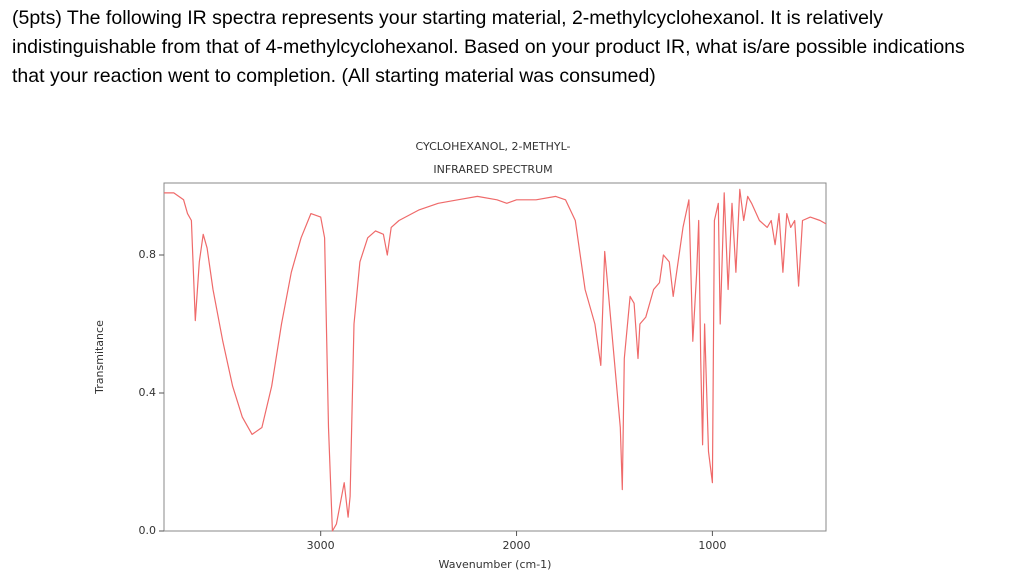 This screenshot has height=574, width=1024. What do you see at coordinates (99, 357) in the screenshot?
I see `y-axis-label: Transmitance` at bounding box center [99, 357].